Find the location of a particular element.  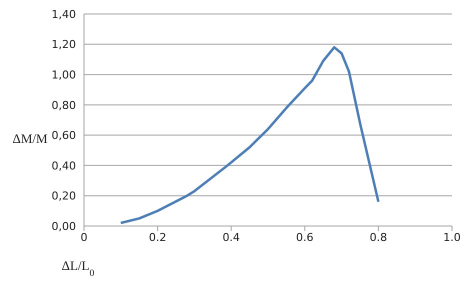

x-tick-label: 0.8 is located at coordinates (379, 237).